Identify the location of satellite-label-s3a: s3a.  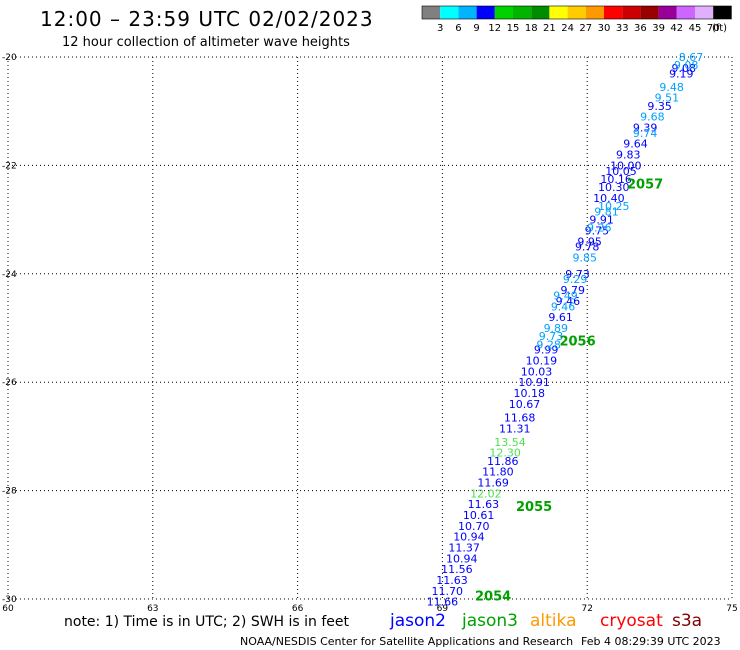
(687, 621).